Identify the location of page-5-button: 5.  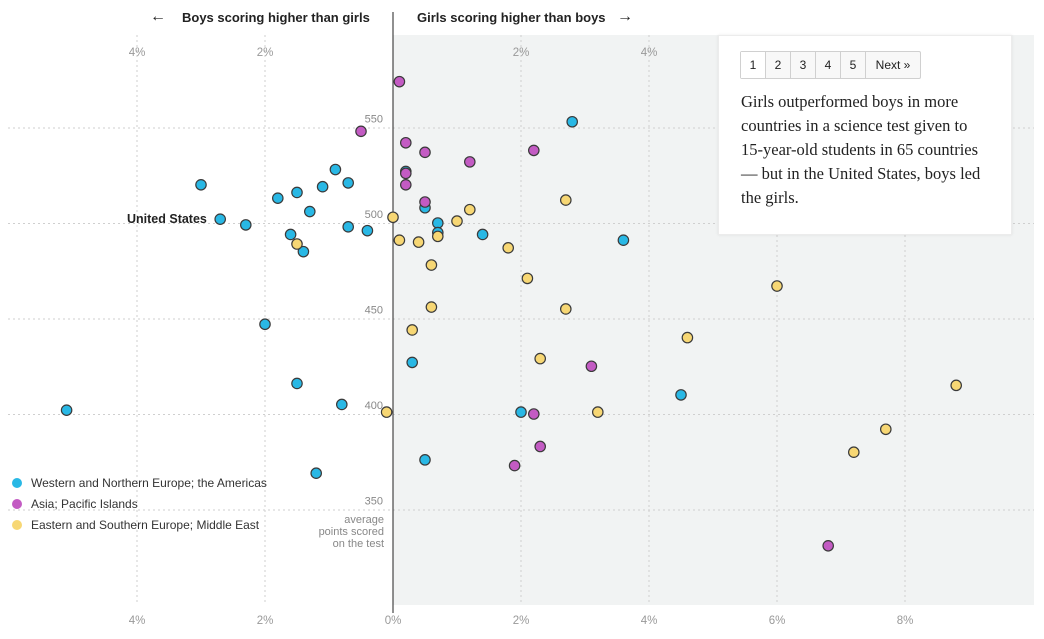
(853, 65).